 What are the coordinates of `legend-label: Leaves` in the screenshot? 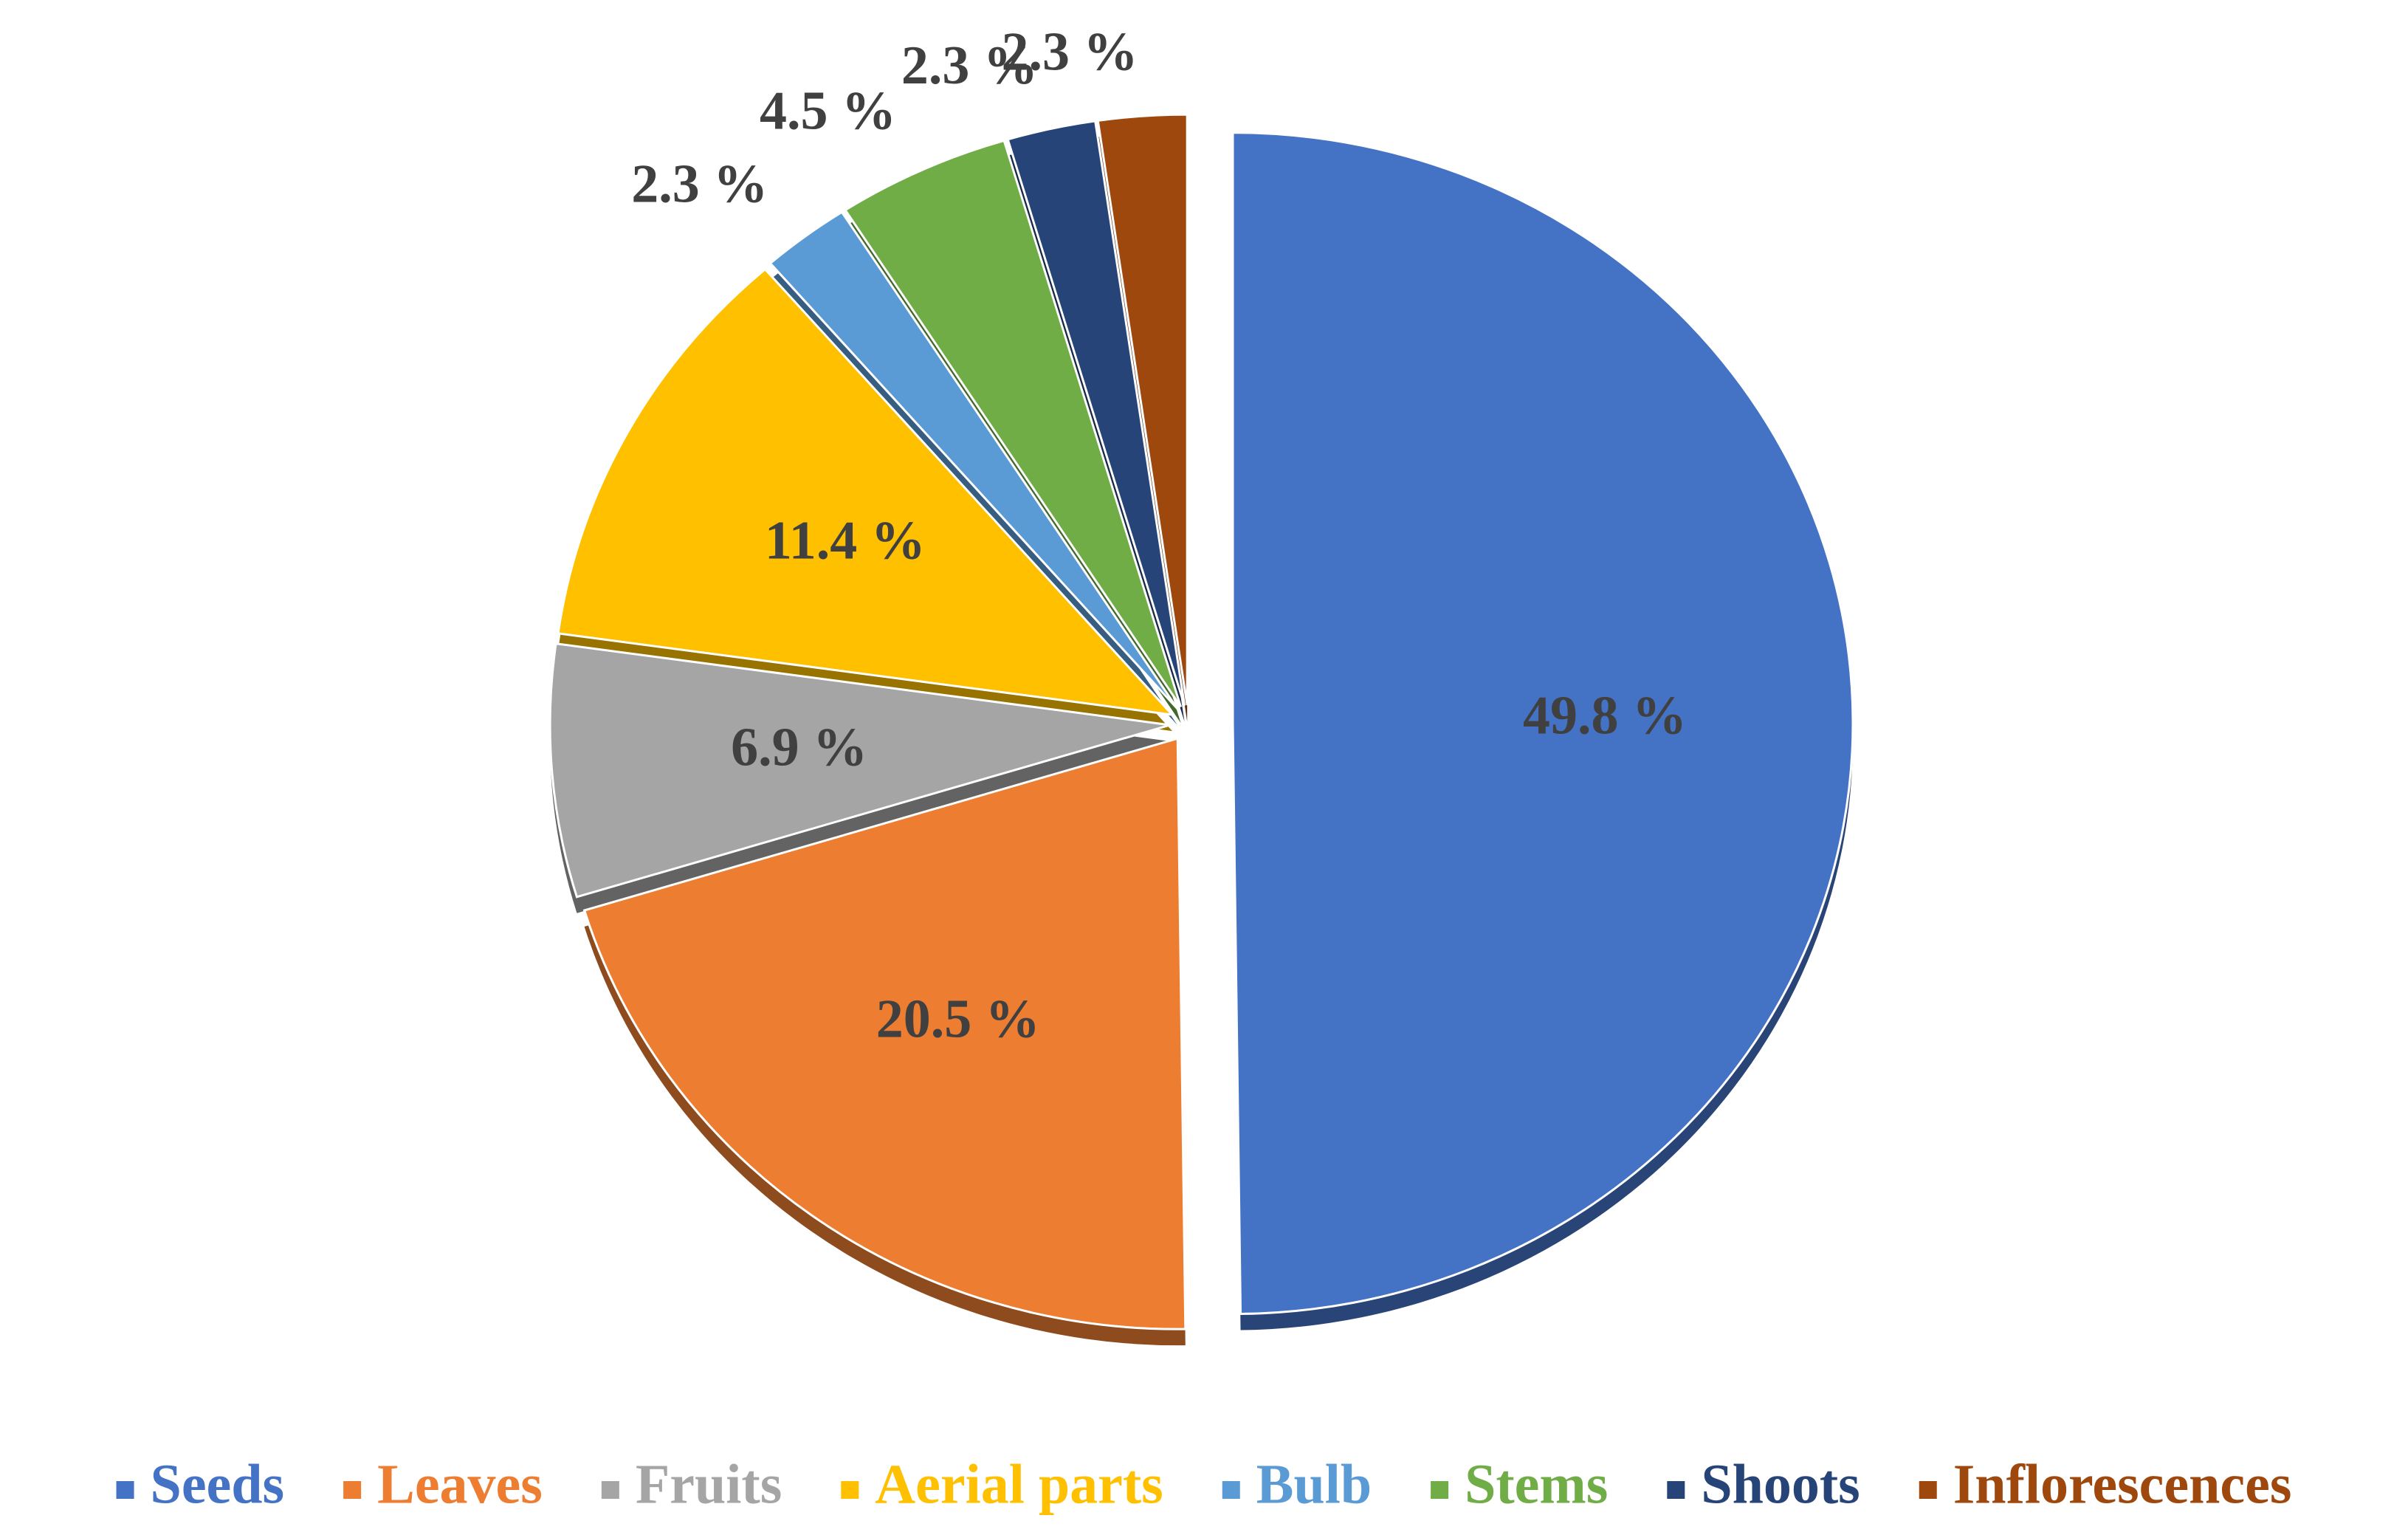 It's located at (460, 1484).